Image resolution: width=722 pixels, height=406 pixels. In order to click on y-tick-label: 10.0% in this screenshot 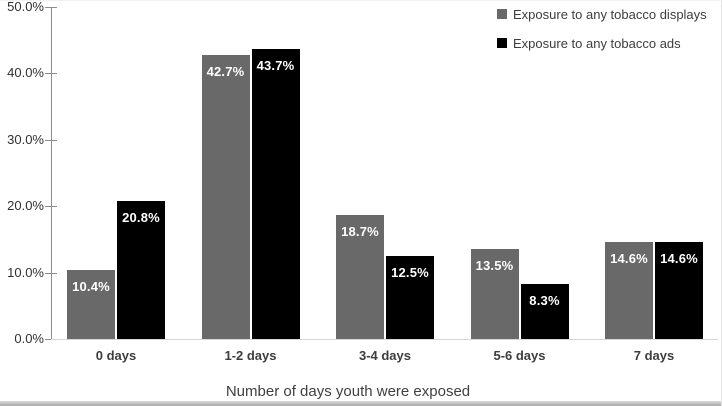, I will do `click(25, 272)`.